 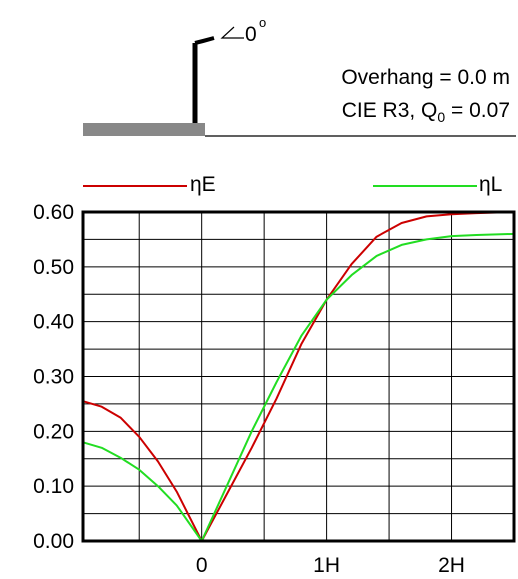 I want to click on cie-subscript: 0, so click(x=441, y=117).